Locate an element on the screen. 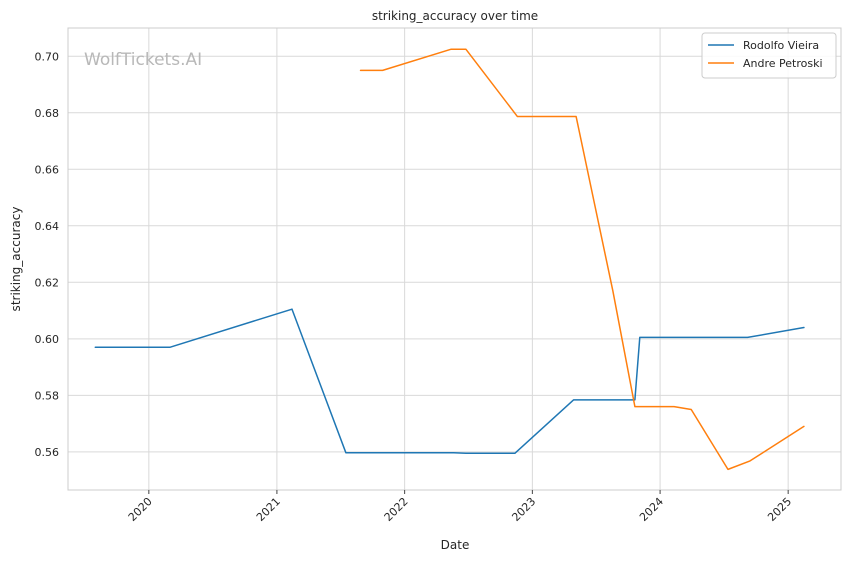 The image size is (852, 561). y-tick-label-0-64: 0.64 is located at coordinates (47, 226).